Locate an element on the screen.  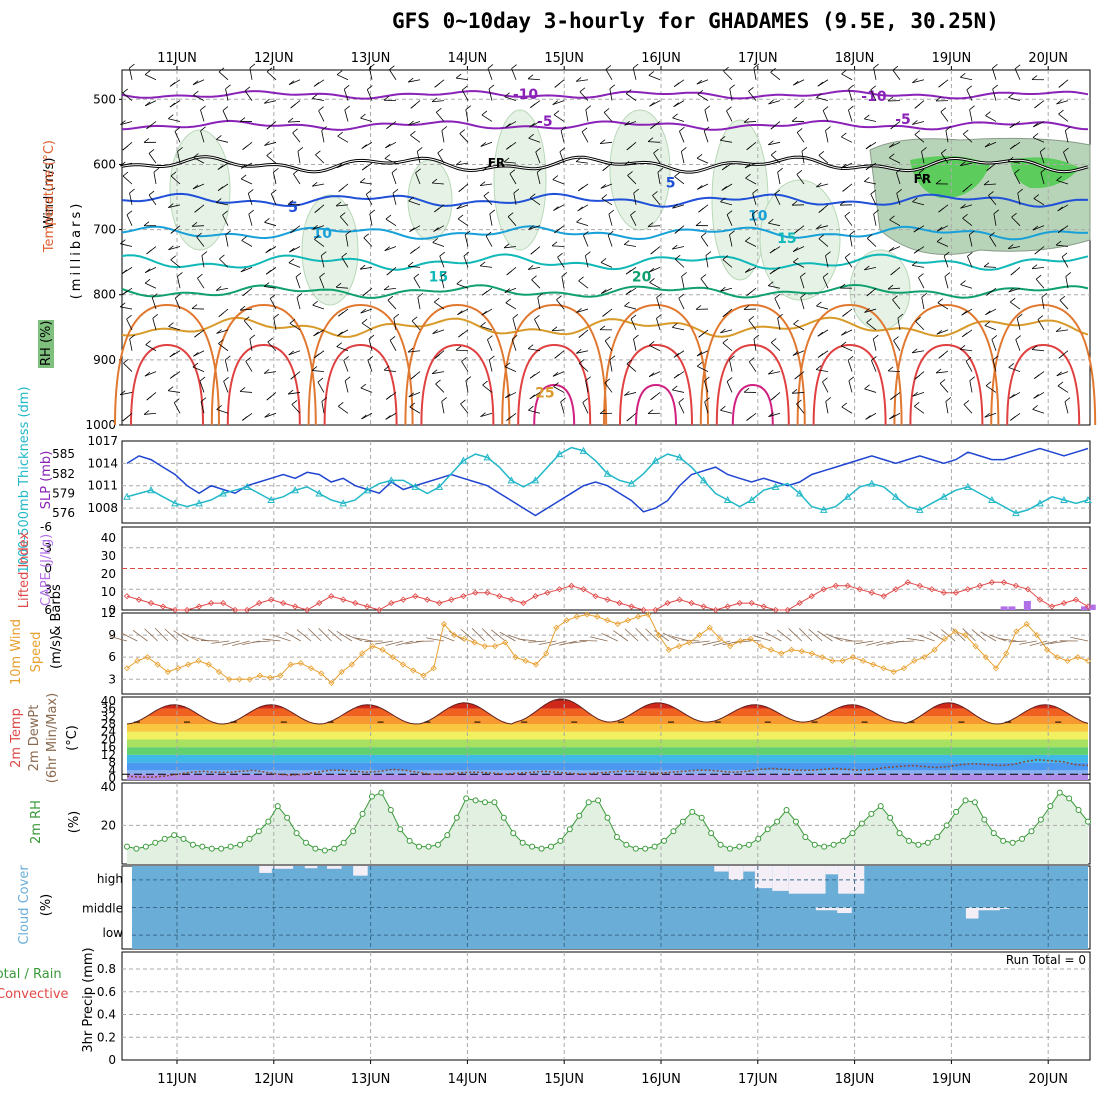
date-label-top: 19JUN is located at coordinates (952, 58).